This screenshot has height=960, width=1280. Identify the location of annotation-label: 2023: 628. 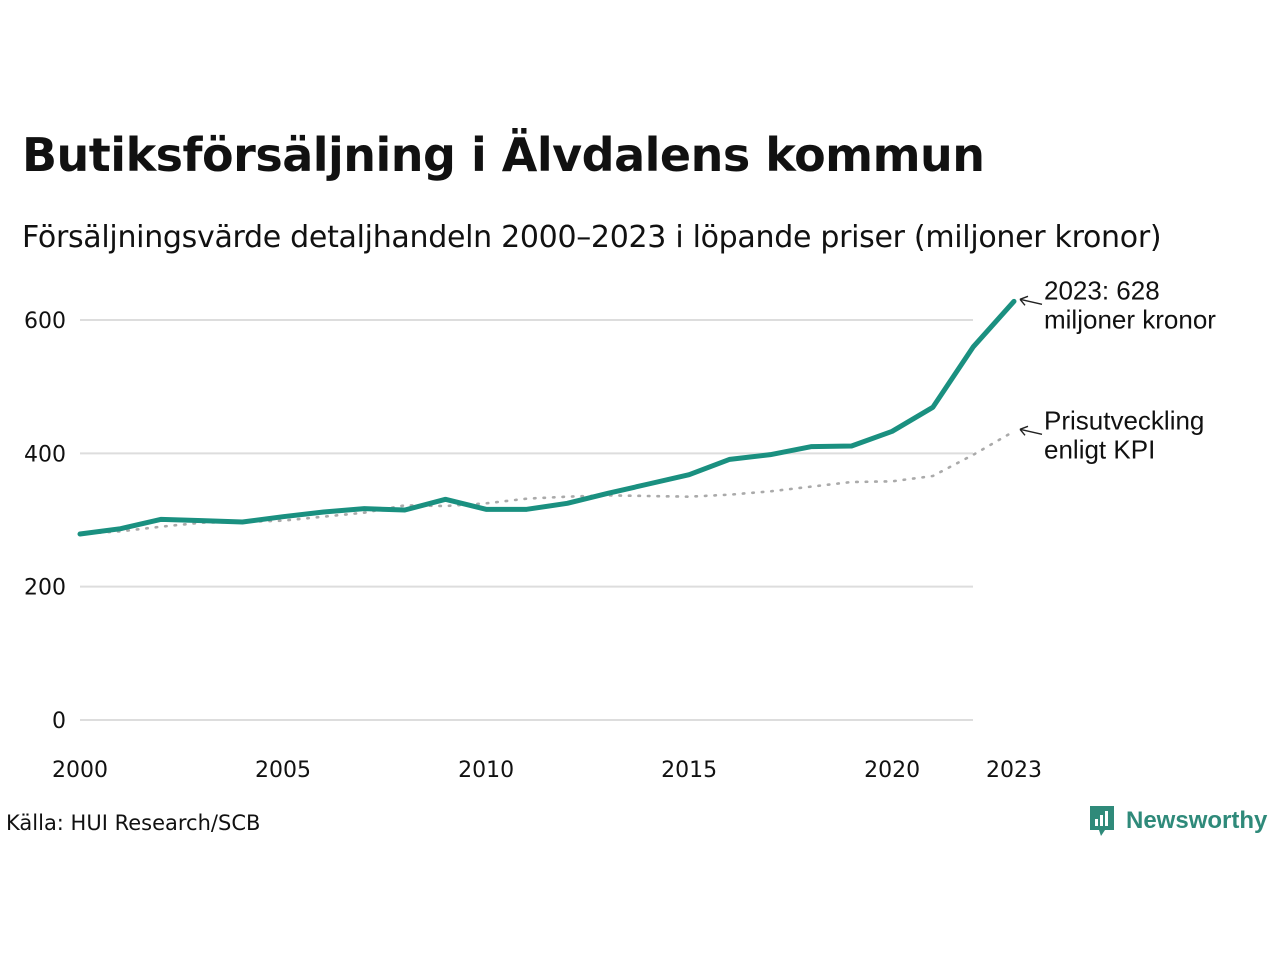
(1102, 290).